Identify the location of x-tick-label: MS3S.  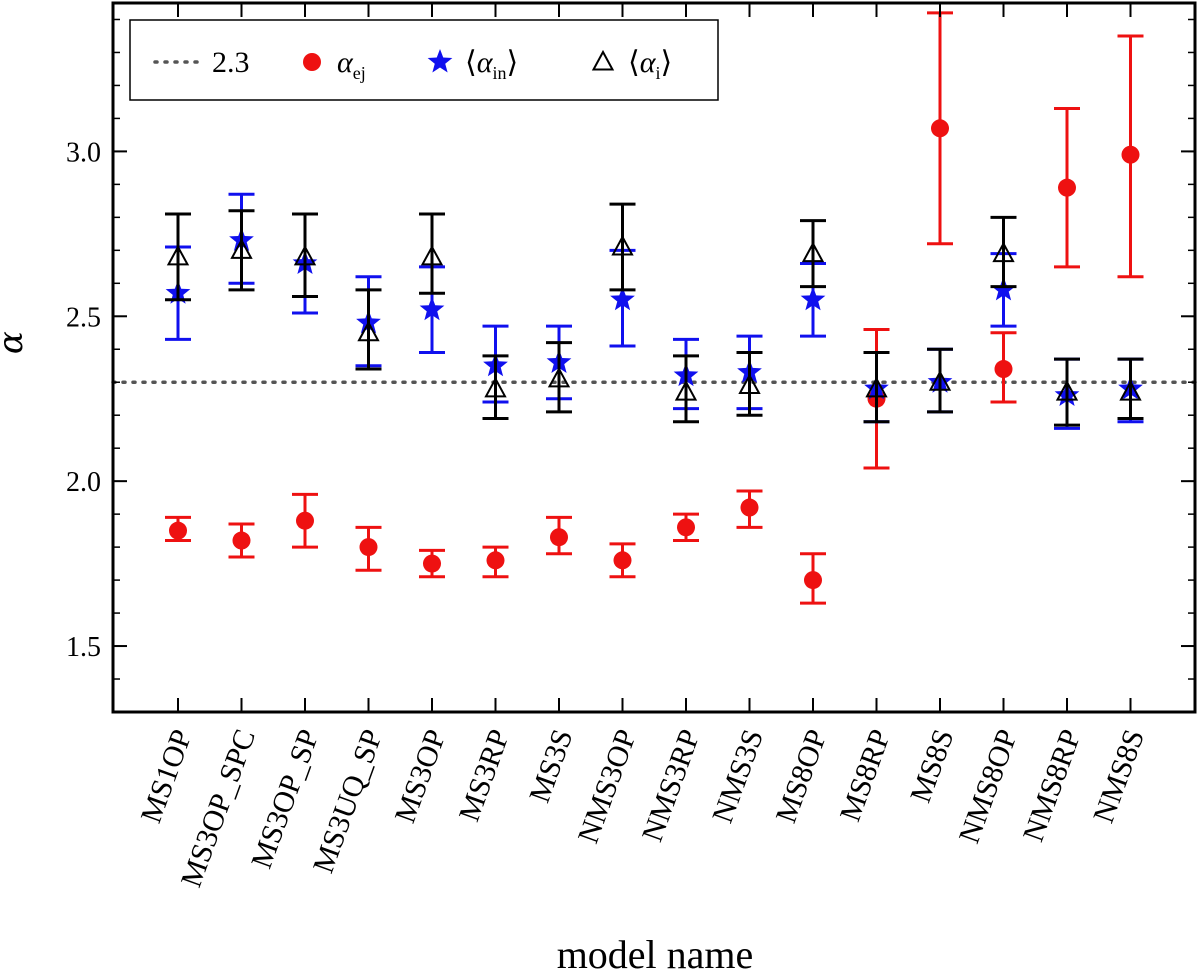
(551, 766).